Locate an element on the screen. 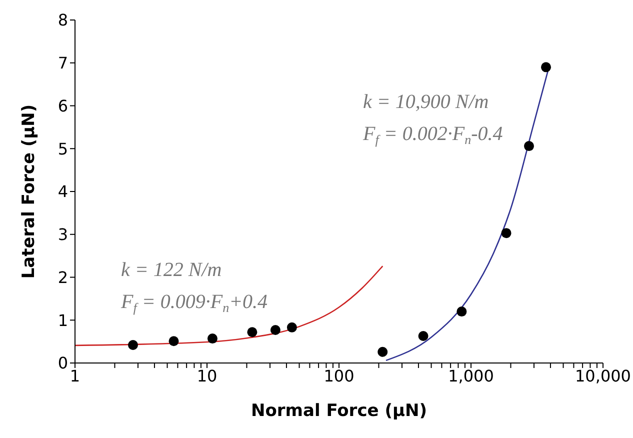 Image resolution: width=633 pixels, height=438 pixels. annotation: k = 122 N/m is located at coordinates (171, 270).